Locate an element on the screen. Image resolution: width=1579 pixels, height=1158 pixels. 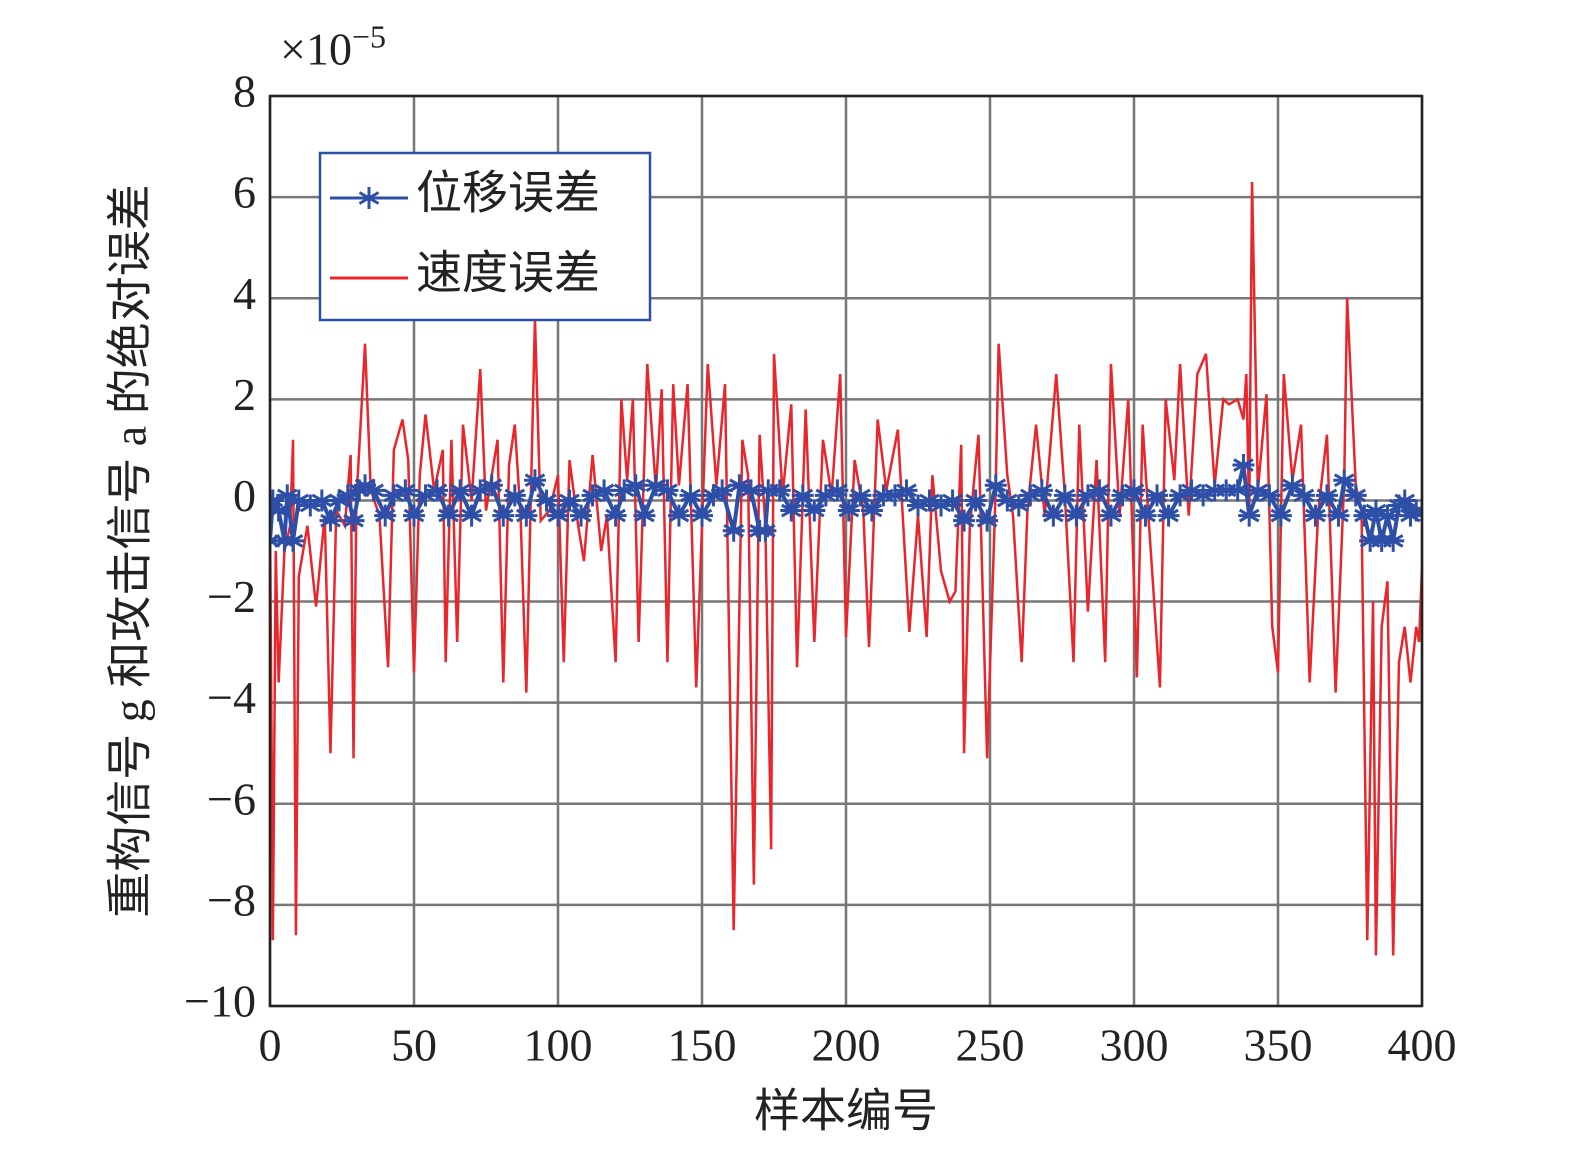
legend-label: 位移误差 is located at coordinates (508, 193).